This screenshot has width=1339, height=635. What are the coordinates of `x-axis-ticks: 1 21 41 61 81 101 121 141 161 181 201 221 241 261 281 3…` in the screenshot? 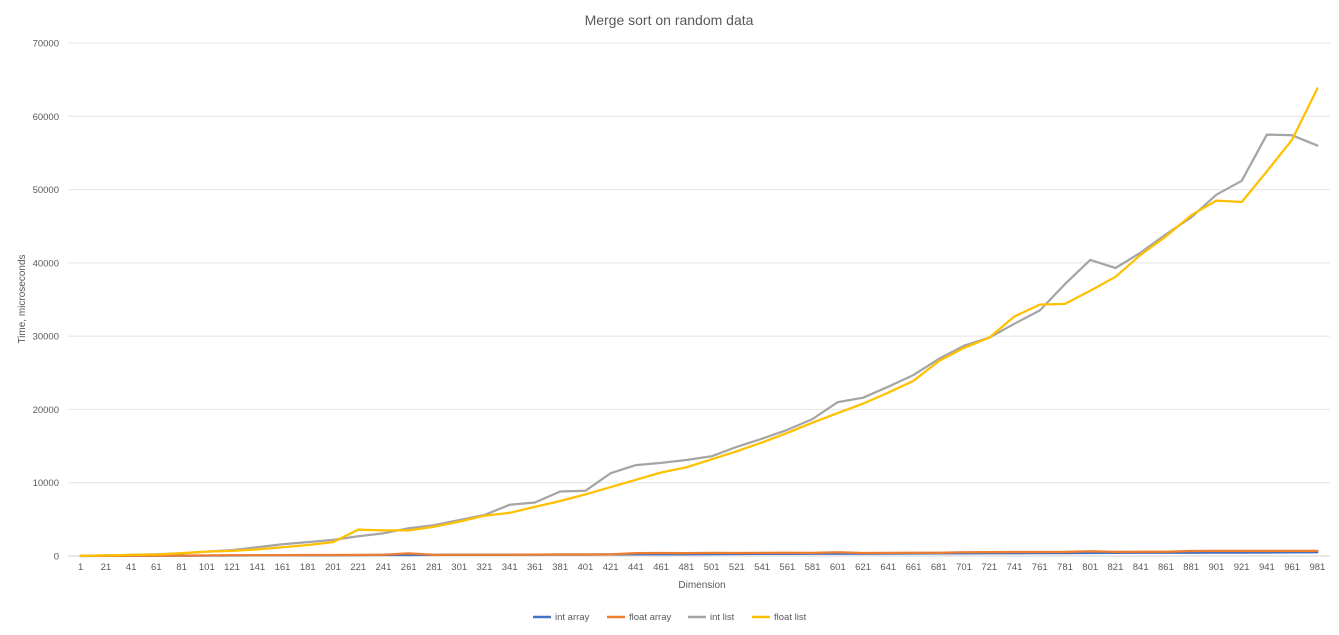 It's located at (701, 567).